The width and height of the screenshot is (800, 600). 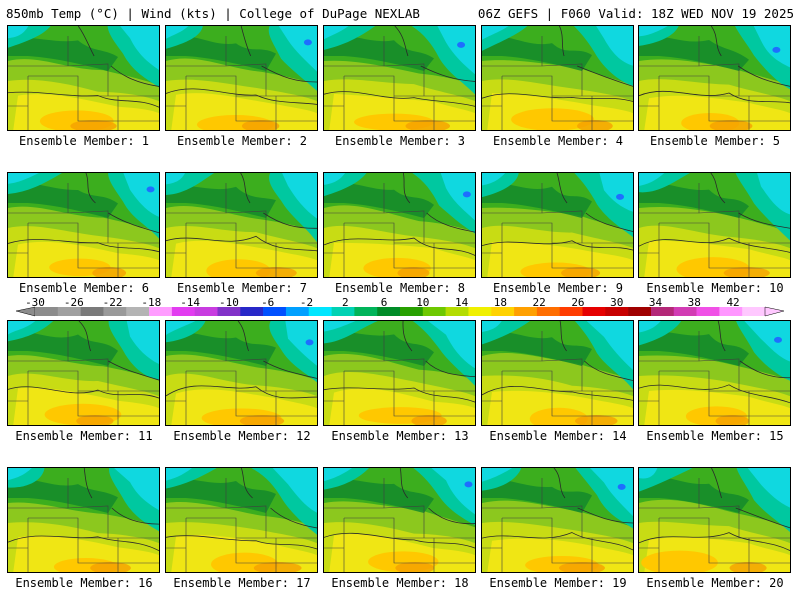 What do you see at coordinates (25, 311) in the screenshot?
I see `colorbar-arrow-left` at bounding box center [25, 311].